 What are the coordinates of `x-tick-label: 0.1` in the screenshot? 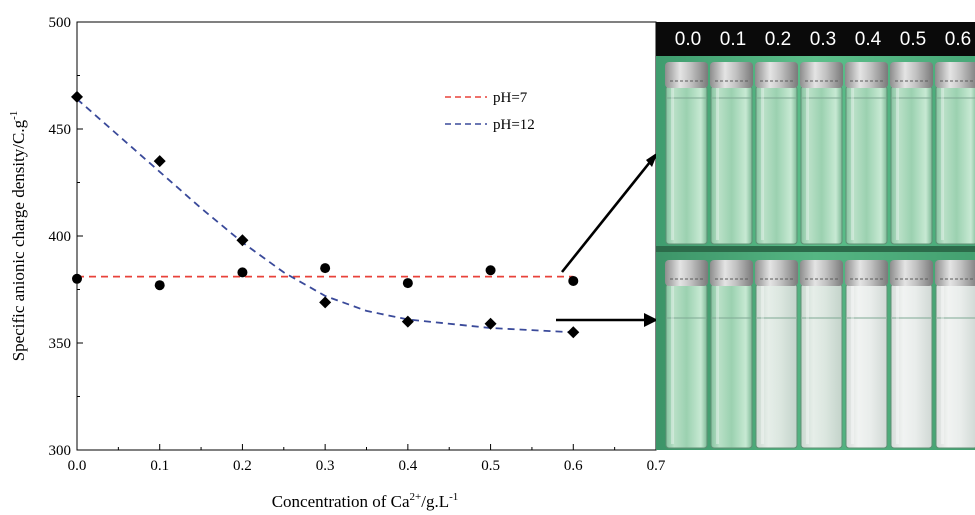 It's located at (159, 466).